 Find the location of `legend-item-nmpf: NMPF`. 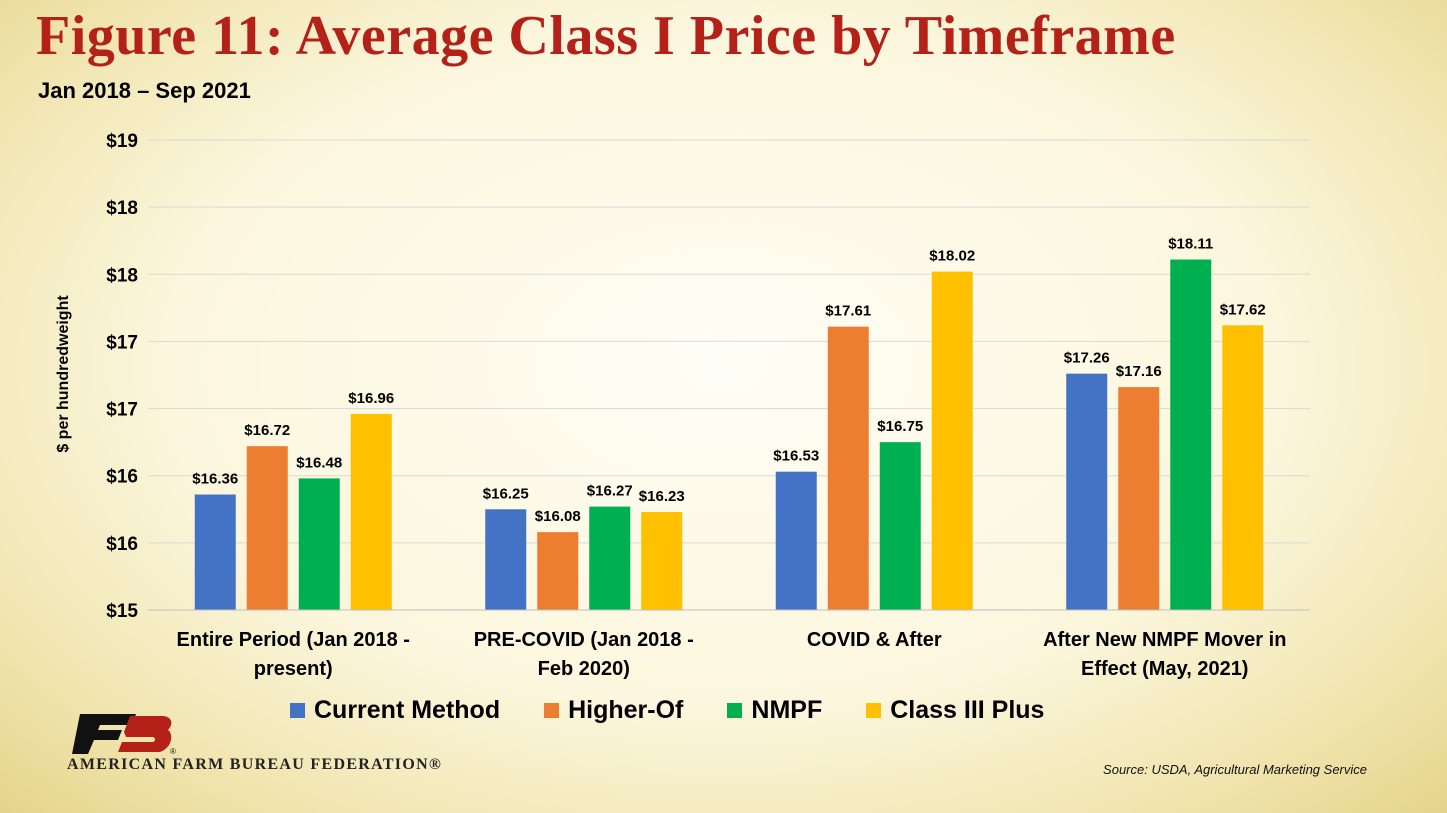

legend-item-nmpf: NMPF is located at coordinates (774, 710).